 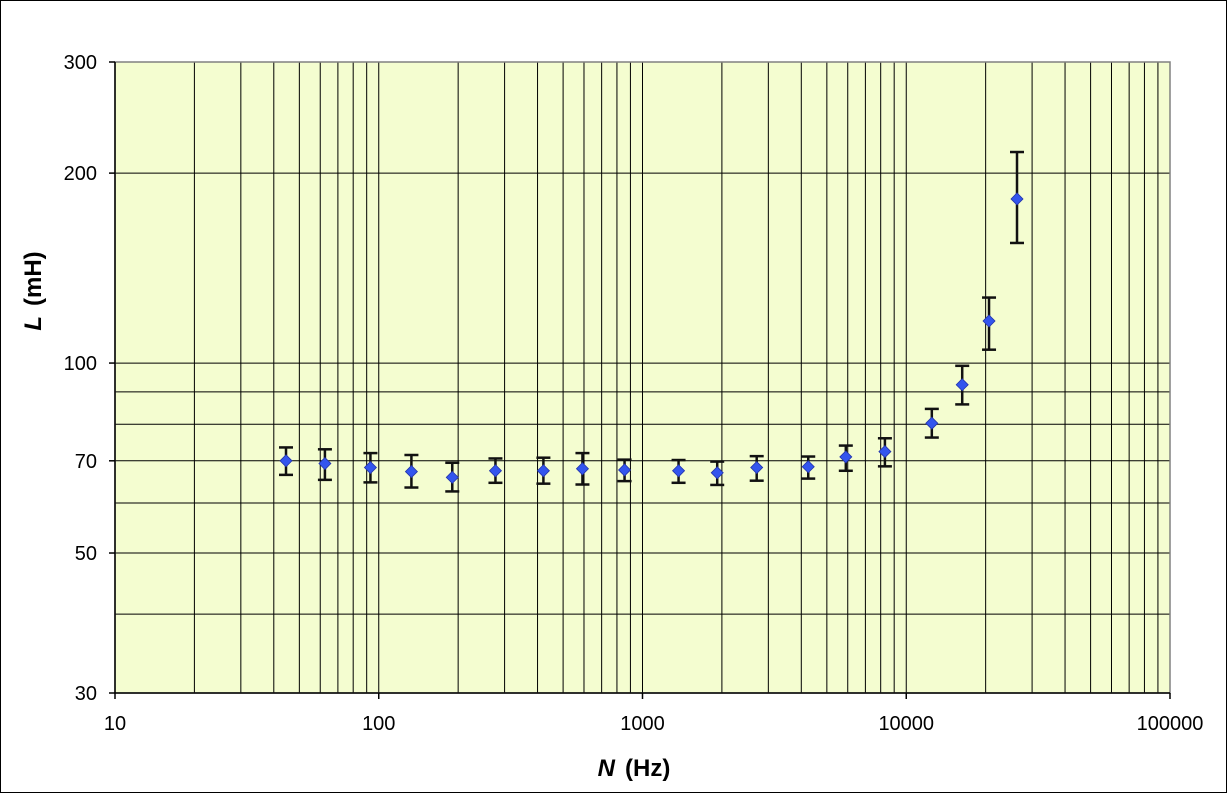 What do you see at coordinates (80, 364) in the screenshot?
I see `y-tick-label: 100` at bounding box center [80, 364].